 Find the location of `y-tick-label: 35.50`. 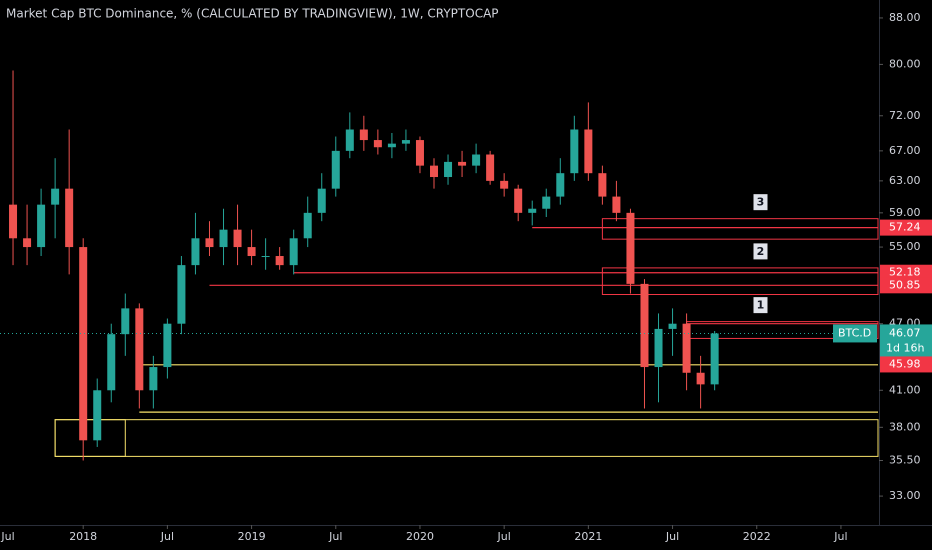

y-tick-label: 35.50 is located at coordinates (905, 459).